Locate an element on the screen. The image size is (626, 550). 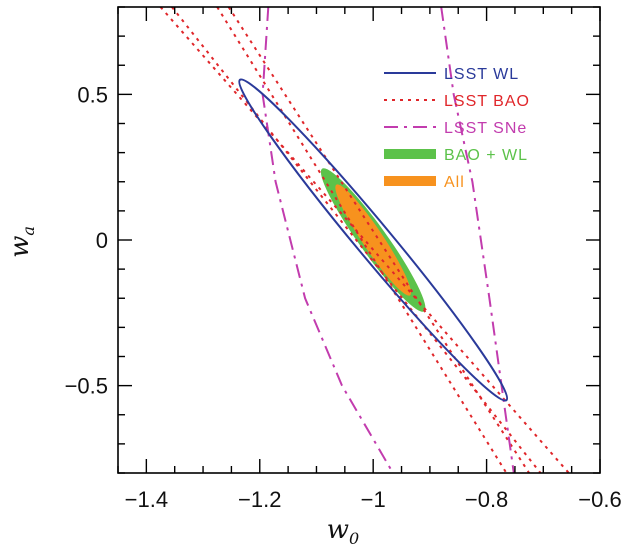
legend-label-bao-wl: BAO + WL is located at coordinates (486, 155).